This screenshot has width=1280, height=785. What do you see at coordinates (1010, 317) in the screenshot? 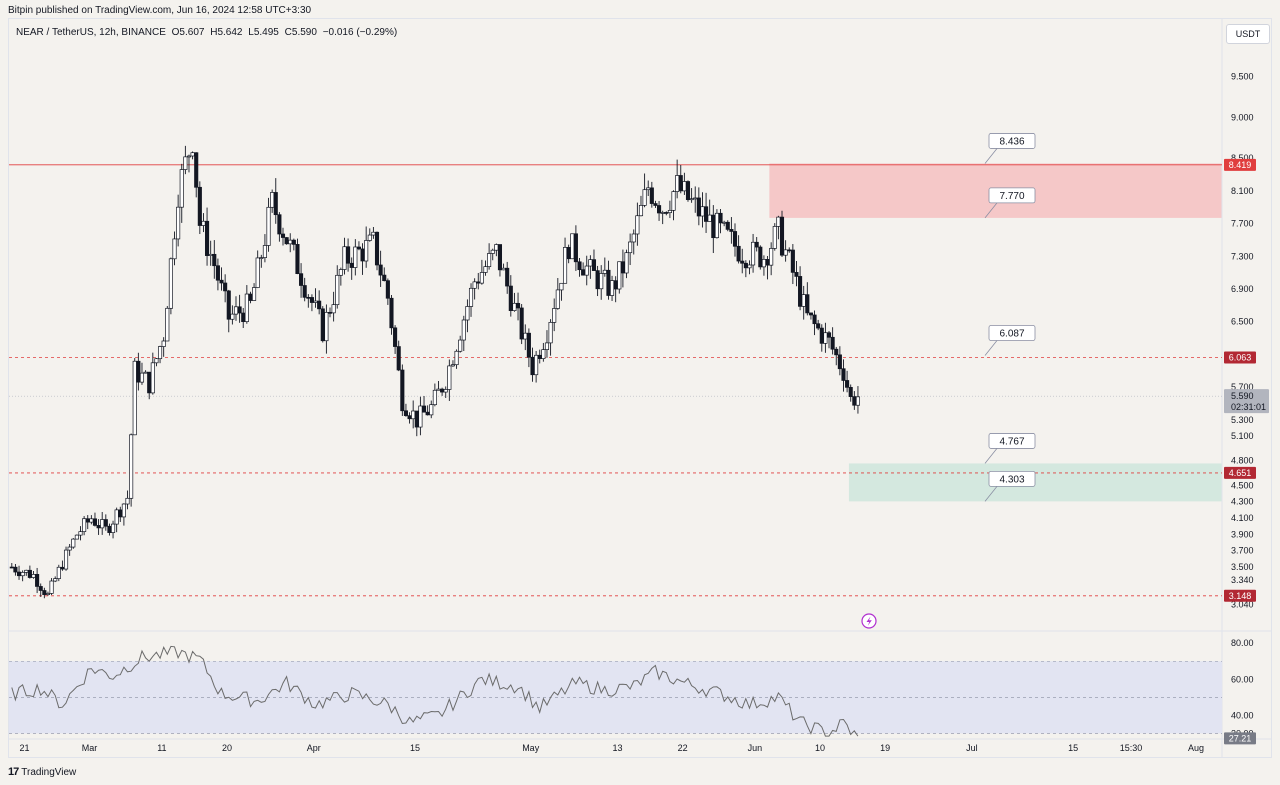
I see `callouts-layer: 8.436 7.770 6.087 4.767 4.303` at bounding box center [1010, 317].